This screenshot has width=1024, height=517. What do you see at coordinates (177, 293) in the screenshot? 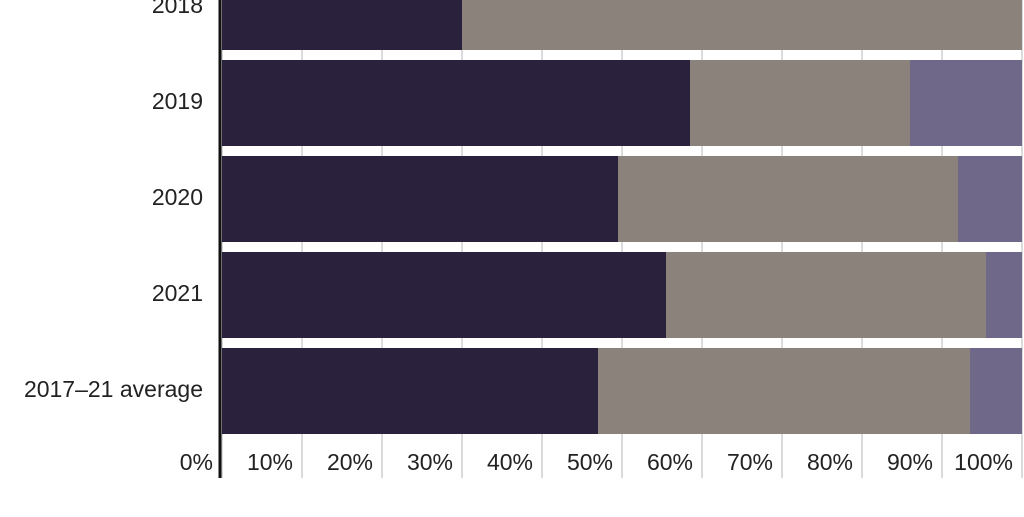
I see `y-tick-label: 2021` at bounding box center [177, 293].